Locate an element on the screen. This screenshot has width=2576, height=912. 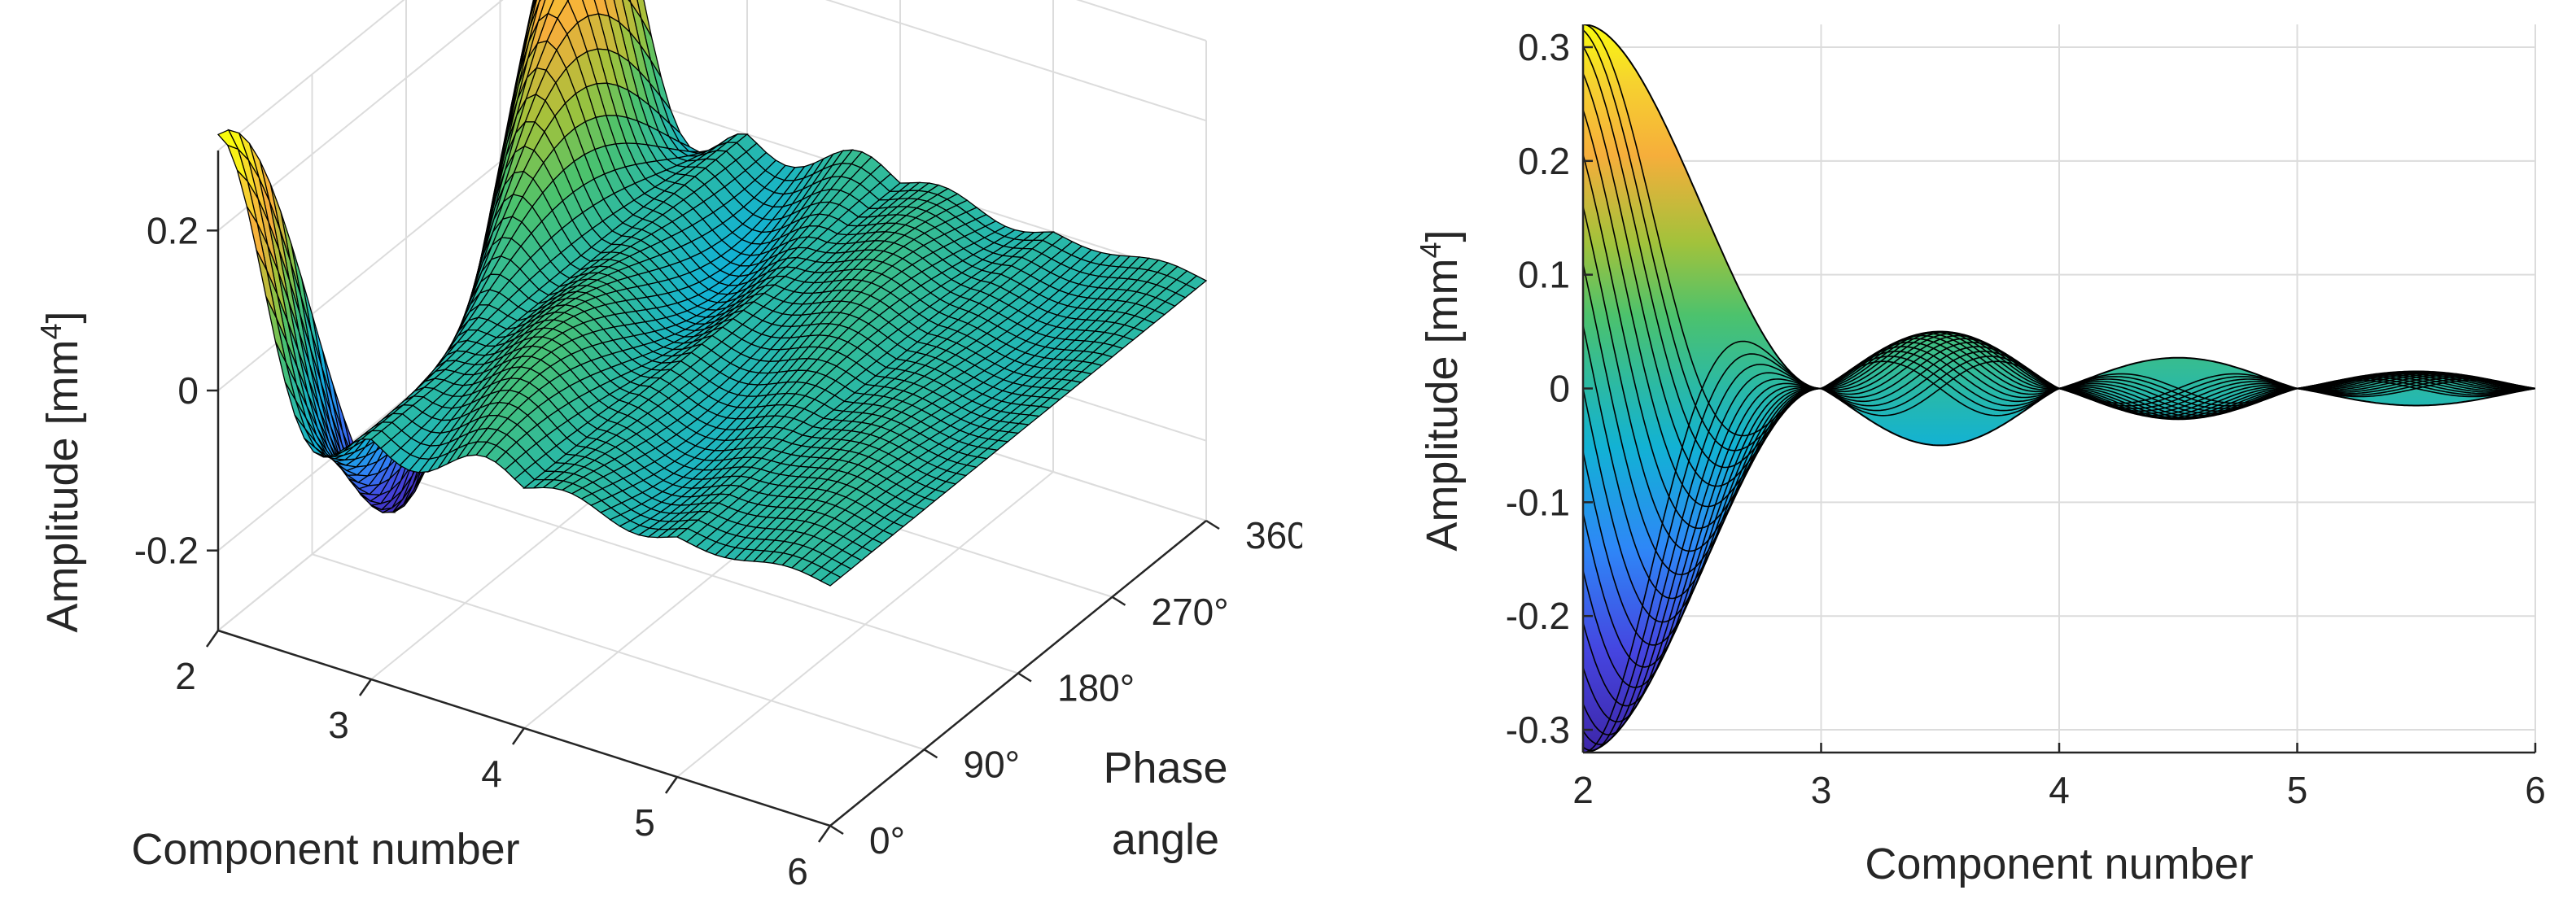
y-axis-label: Amplitude [mm4] is located at coordinates (1440, 390).